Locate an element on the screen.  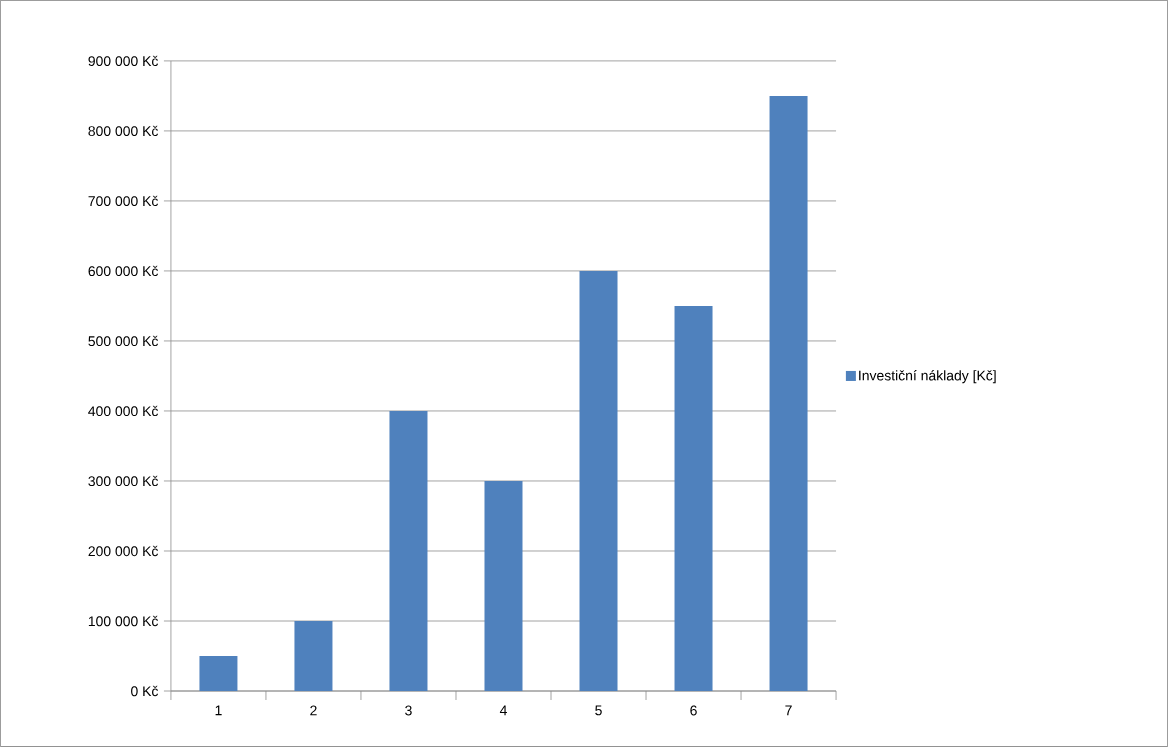
y-tick-label: 500 000 Kč is located at coordinates (123, 341).